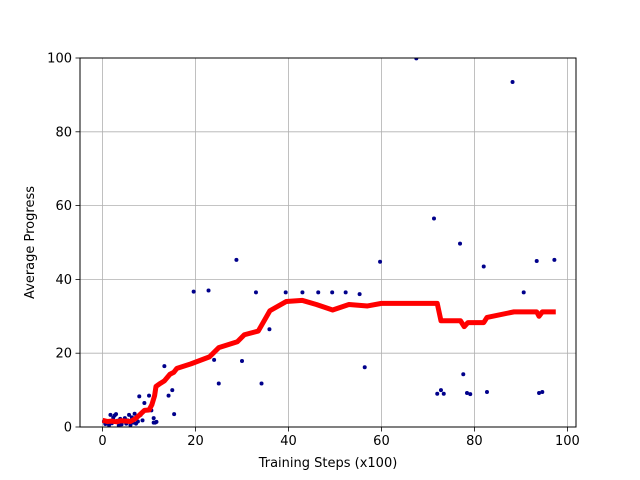  I want to click on x-tick-label: 20, so click(195, 441).